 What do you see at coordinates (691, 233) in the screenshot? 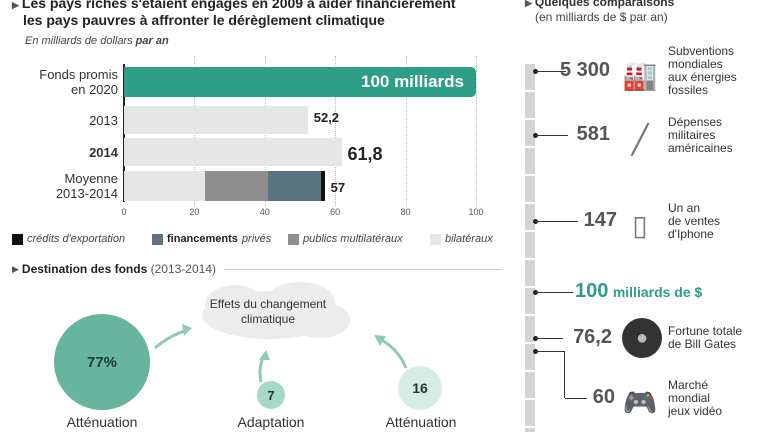
I see `description-line: d'Iphone` at bounding box center [691, 233].